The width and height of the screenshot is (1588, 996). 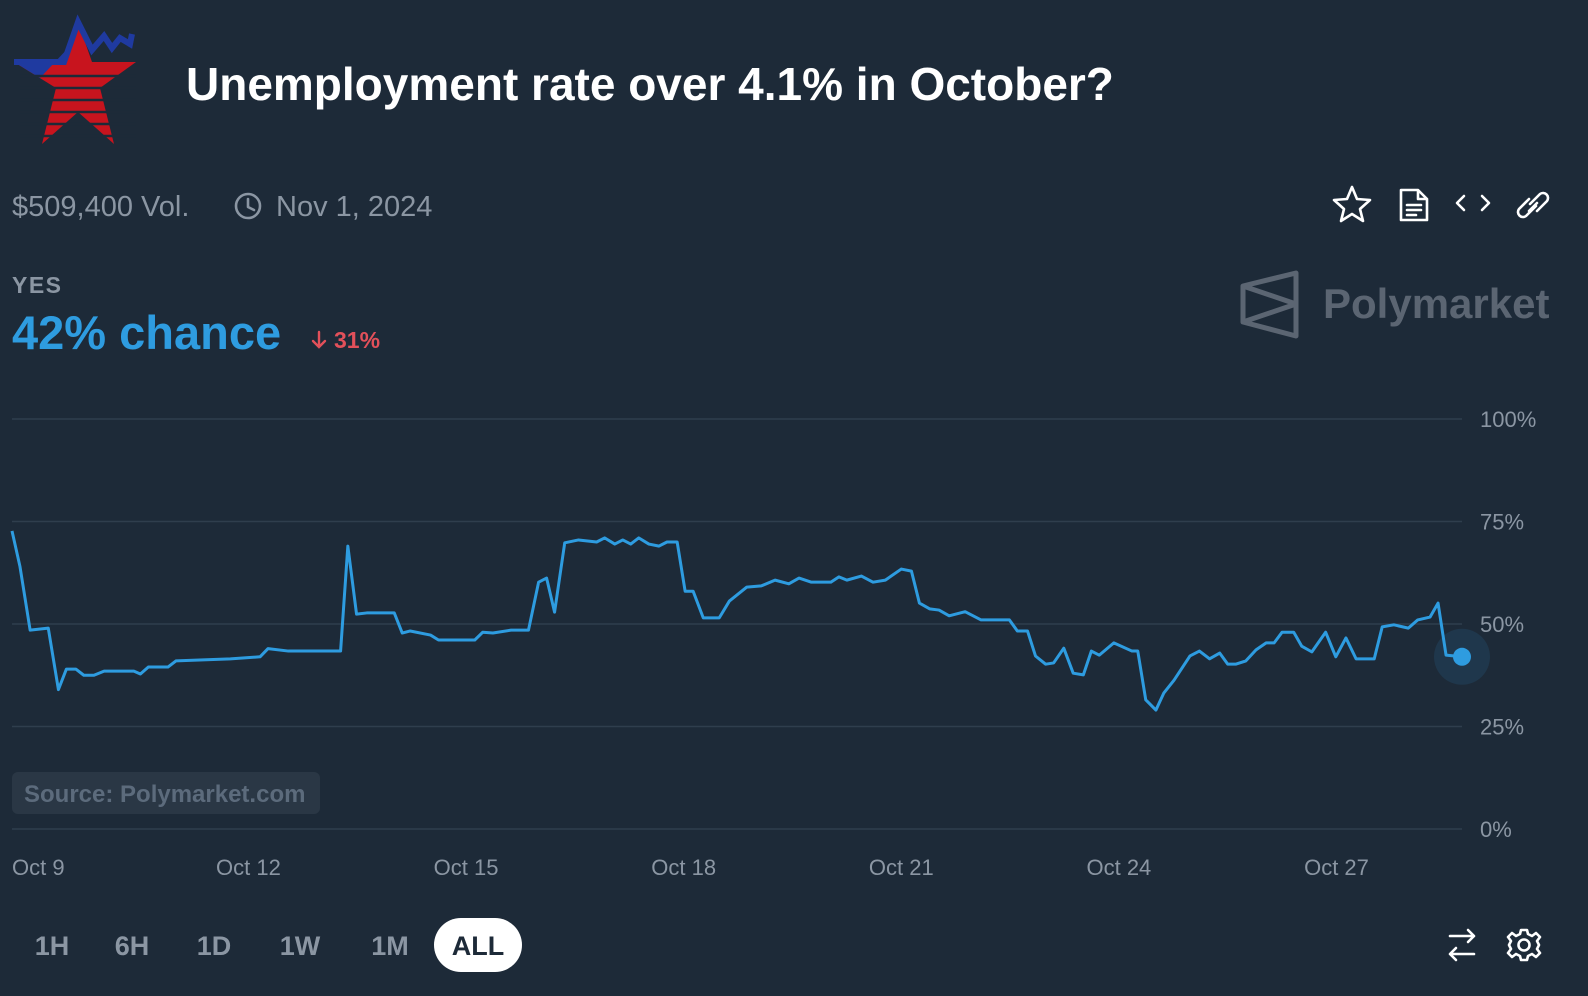 I want to click on brand-watermark: Polymarket, so click(x=1394, y=304).